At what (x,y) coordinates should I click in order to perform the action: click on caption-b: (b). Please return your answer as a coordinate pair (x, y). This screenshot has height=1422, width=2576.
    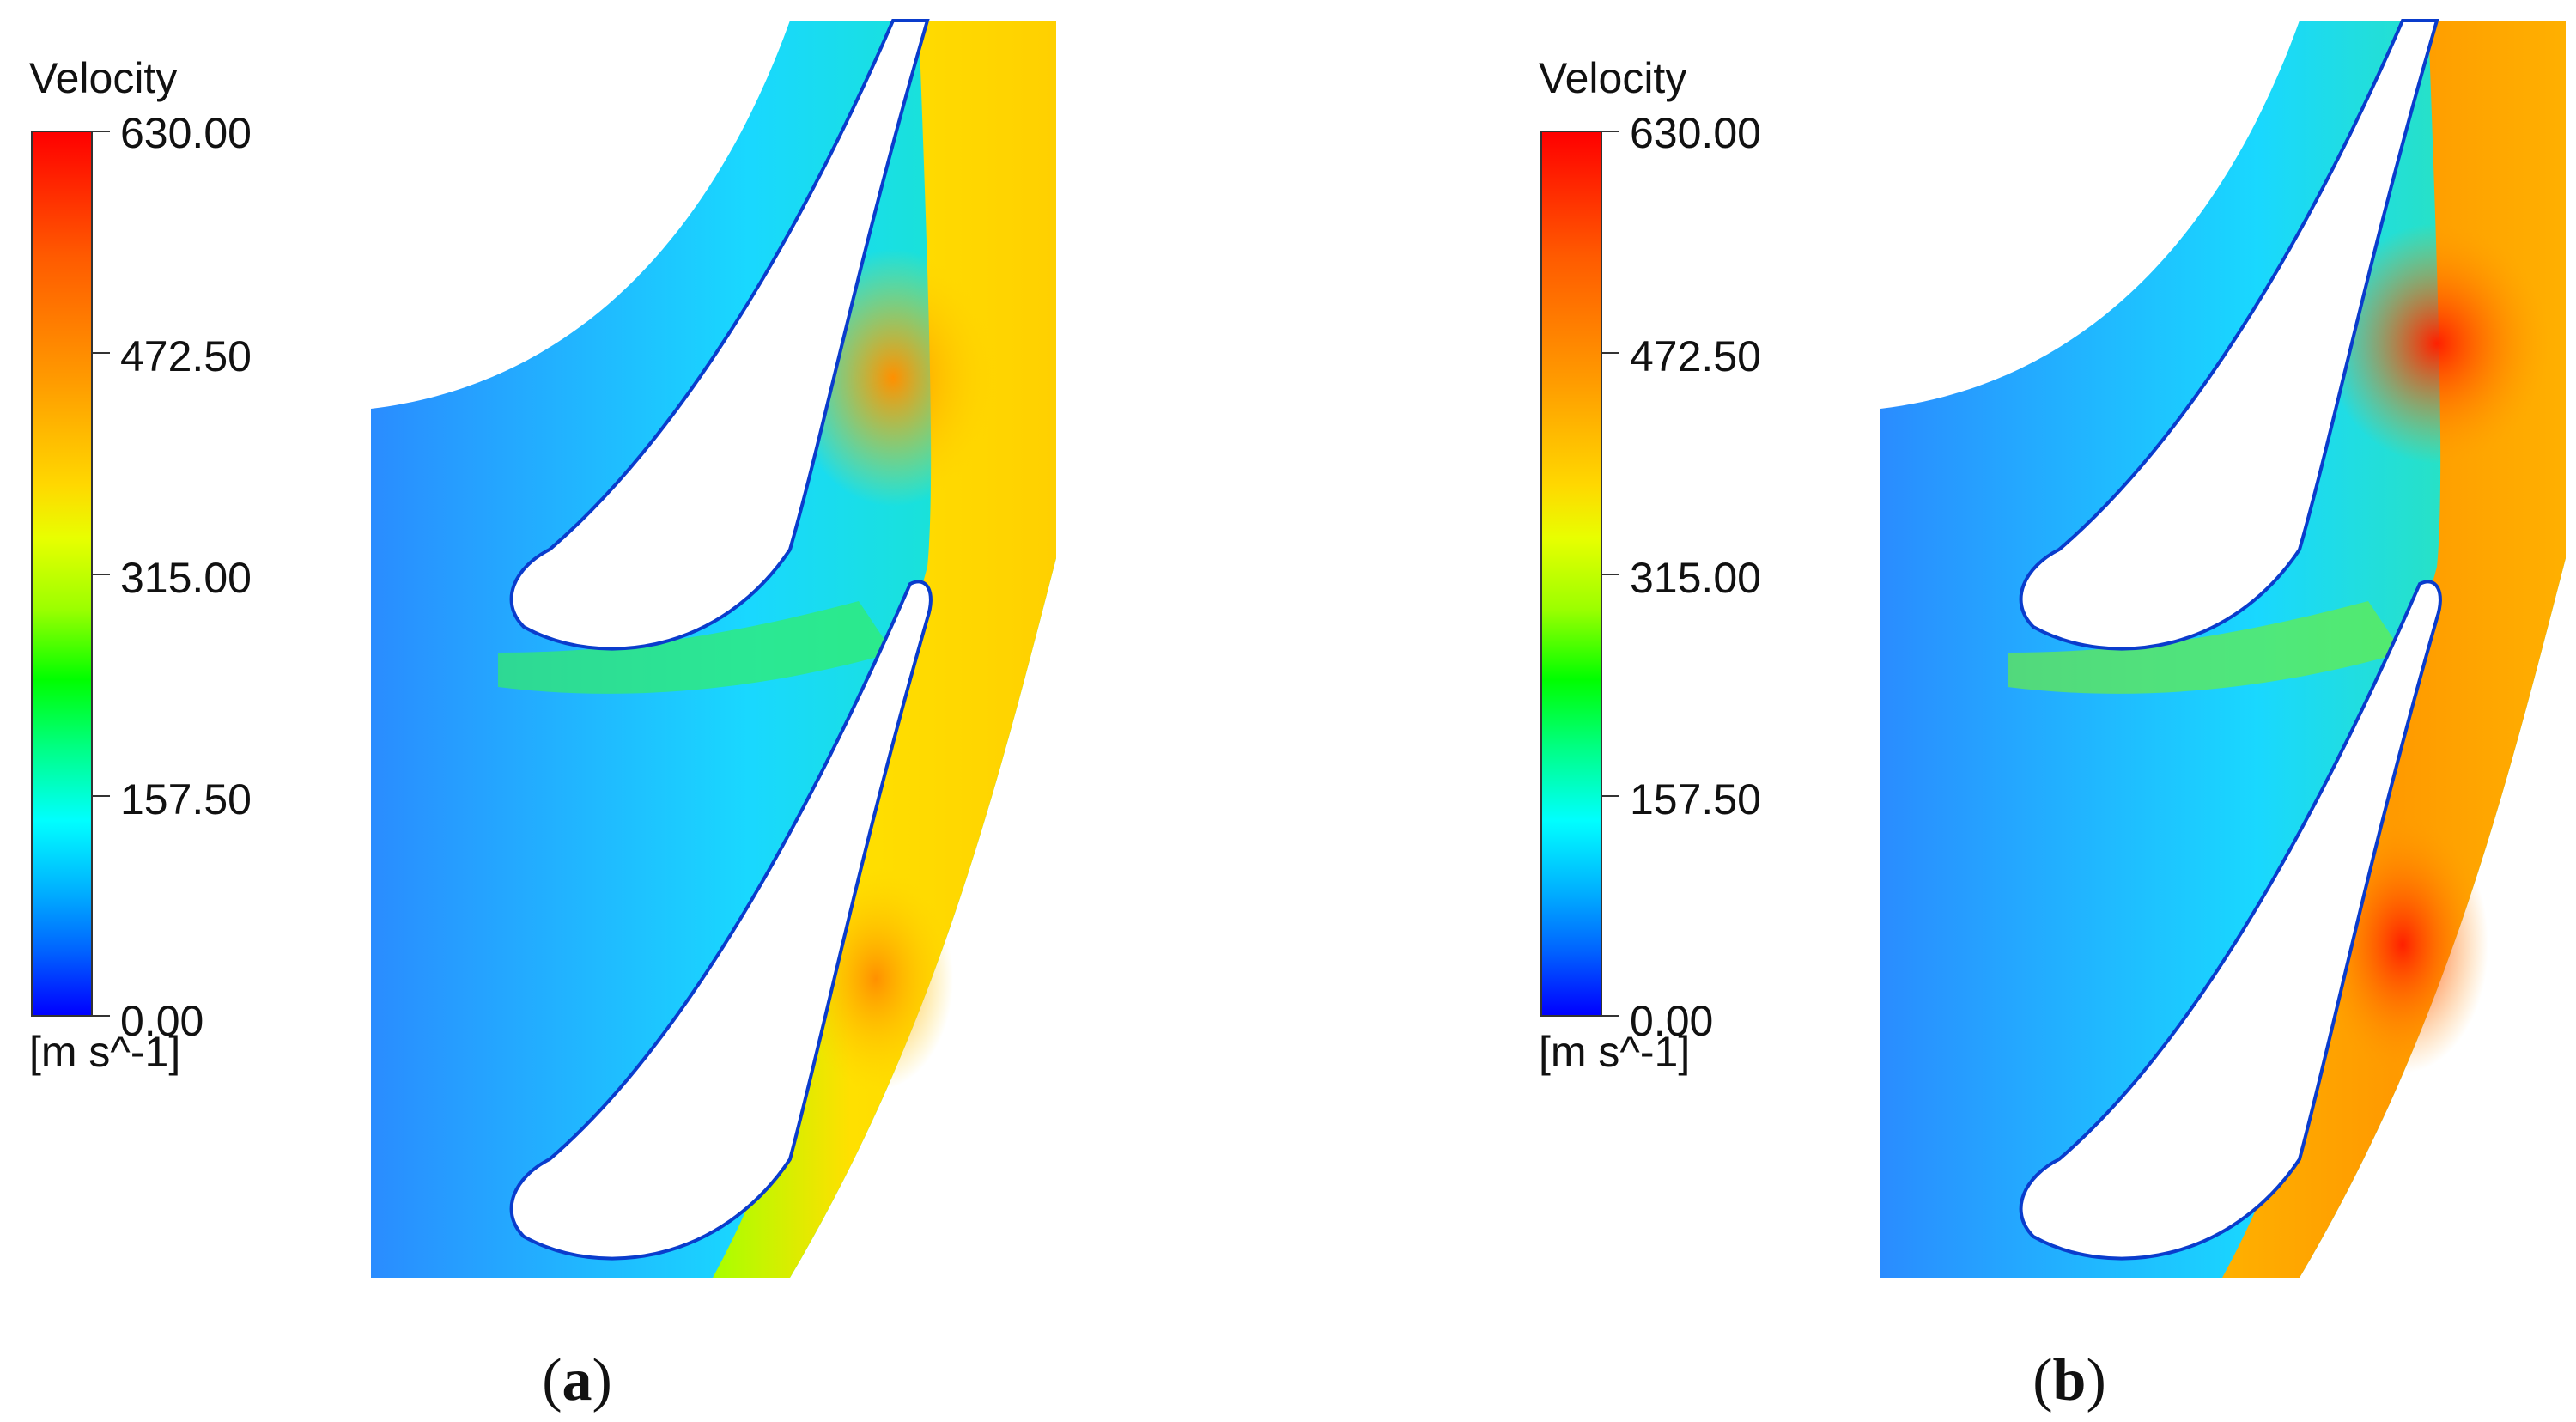
    Looking at the image, I should click on (2069, 1380).